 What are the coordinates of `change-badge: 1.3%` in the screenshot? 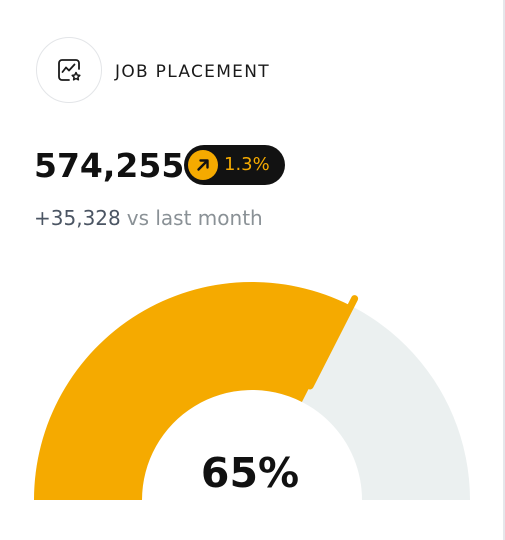 It's located at (234, 165).